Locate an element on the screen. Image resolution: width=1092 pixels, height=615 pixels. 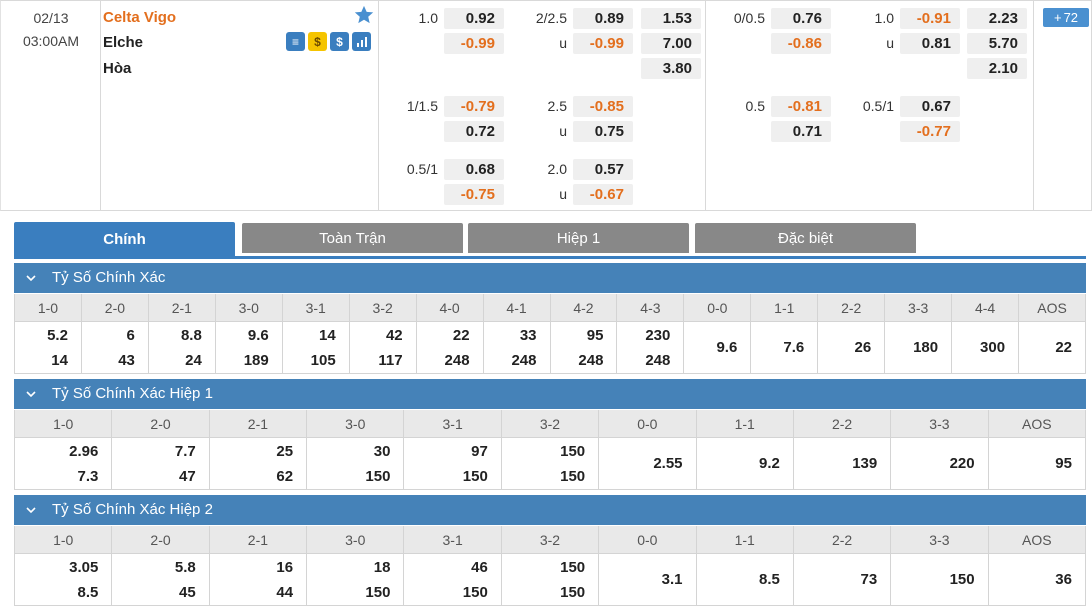
h1-1x2-home: 2.23 is located at coordinates (997, 18).